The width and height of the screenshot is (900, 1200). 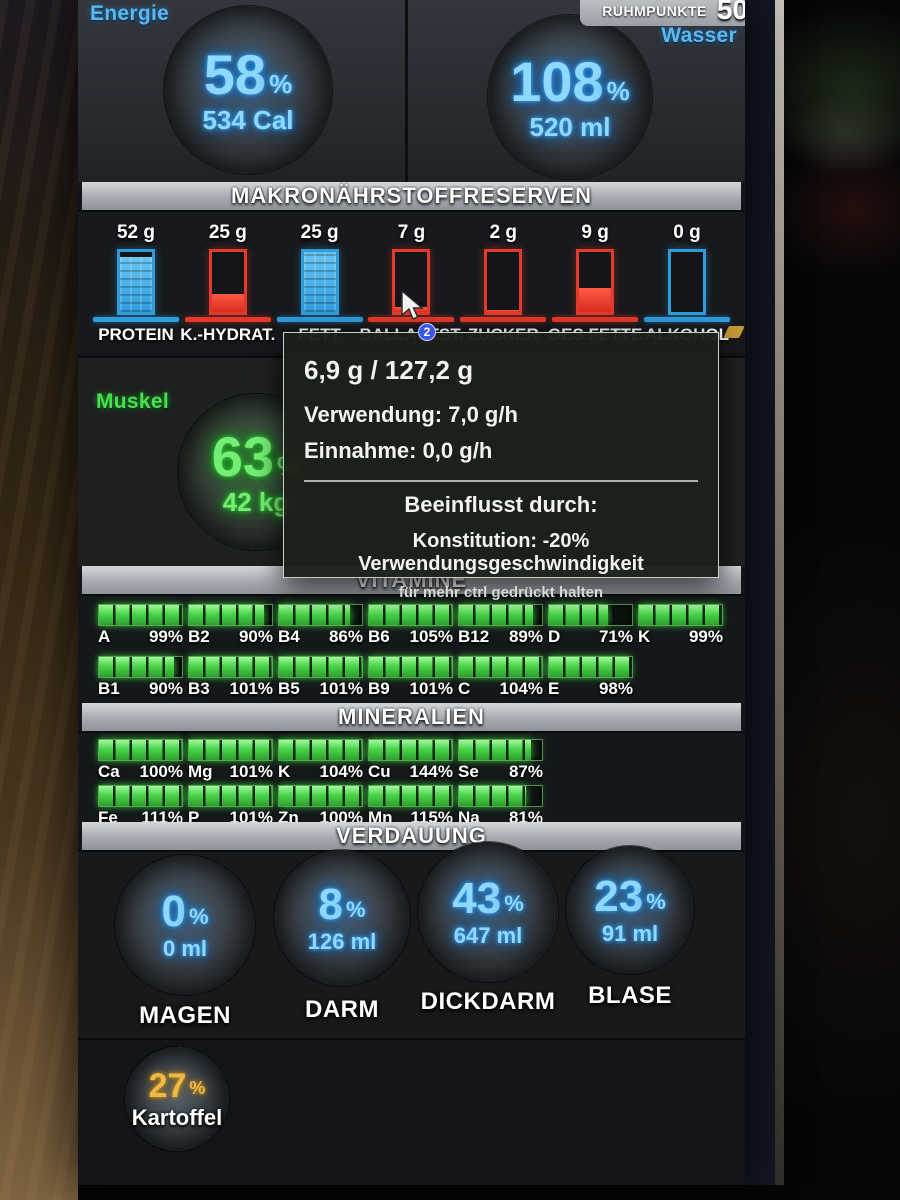 What do you see at coordinates (503, 232) in the screenshot?
I see `macro-amount: 2 g` at bounding box center [503, 232].